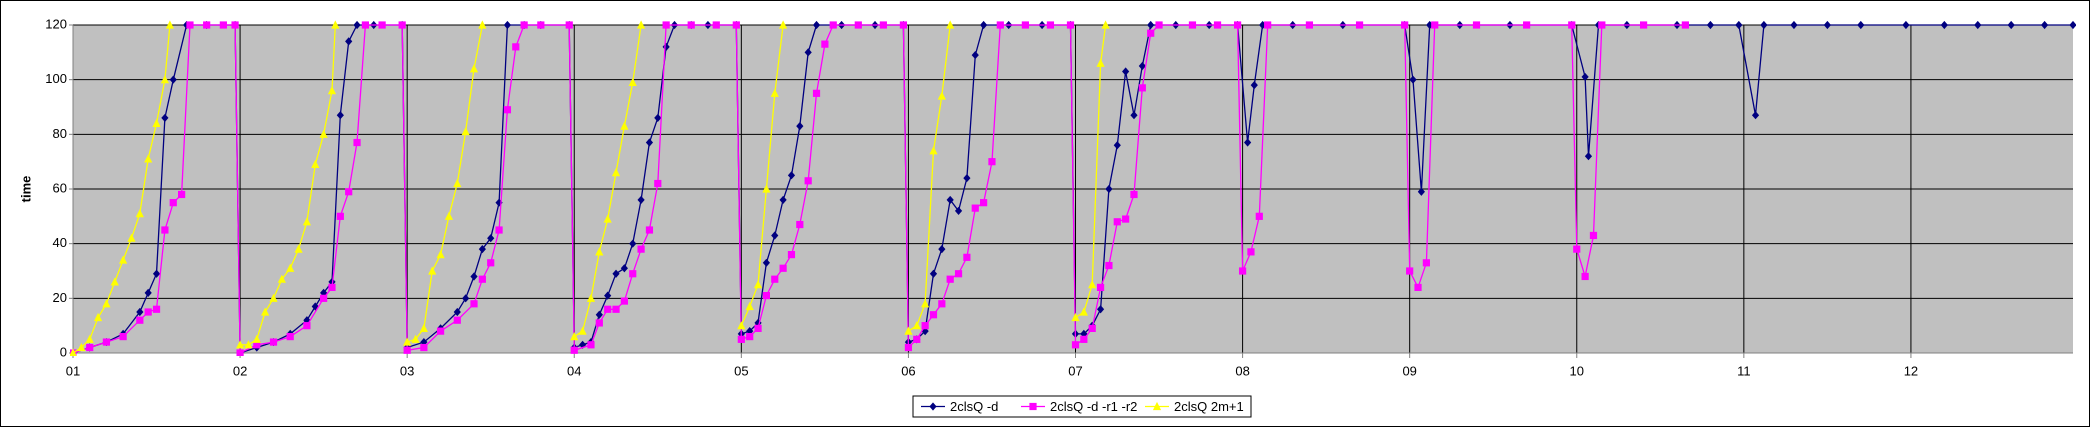  Describe the element at coordinates (1209, 406) in the screenshot. I see `legend-label: 2clsQ 2m+1` at that location.